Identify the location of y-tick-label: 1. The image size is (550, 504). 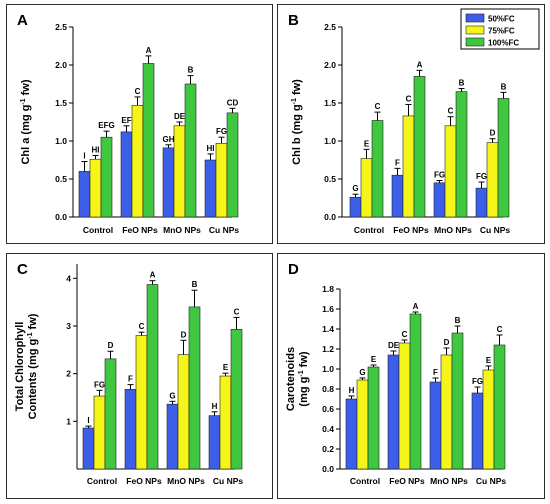
(68, 421).